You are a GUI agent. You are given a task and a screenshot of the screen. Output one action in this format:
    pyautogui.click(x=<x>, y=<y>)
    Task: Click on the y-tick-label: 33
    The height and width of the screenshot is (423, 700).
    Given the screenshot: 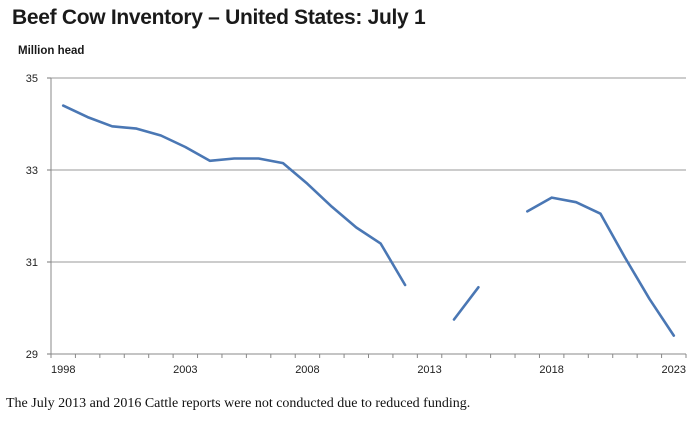 What is the action you would take?
    pyautogui.click(x=32, y=171)
    